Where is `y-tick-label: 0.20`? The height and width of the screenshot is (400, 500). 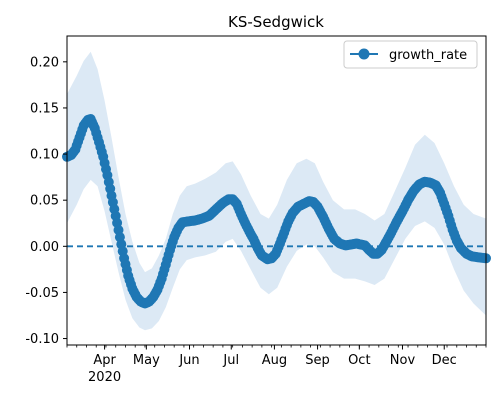 y-tick-label: 0.20 is located at coordinates (44, 62).